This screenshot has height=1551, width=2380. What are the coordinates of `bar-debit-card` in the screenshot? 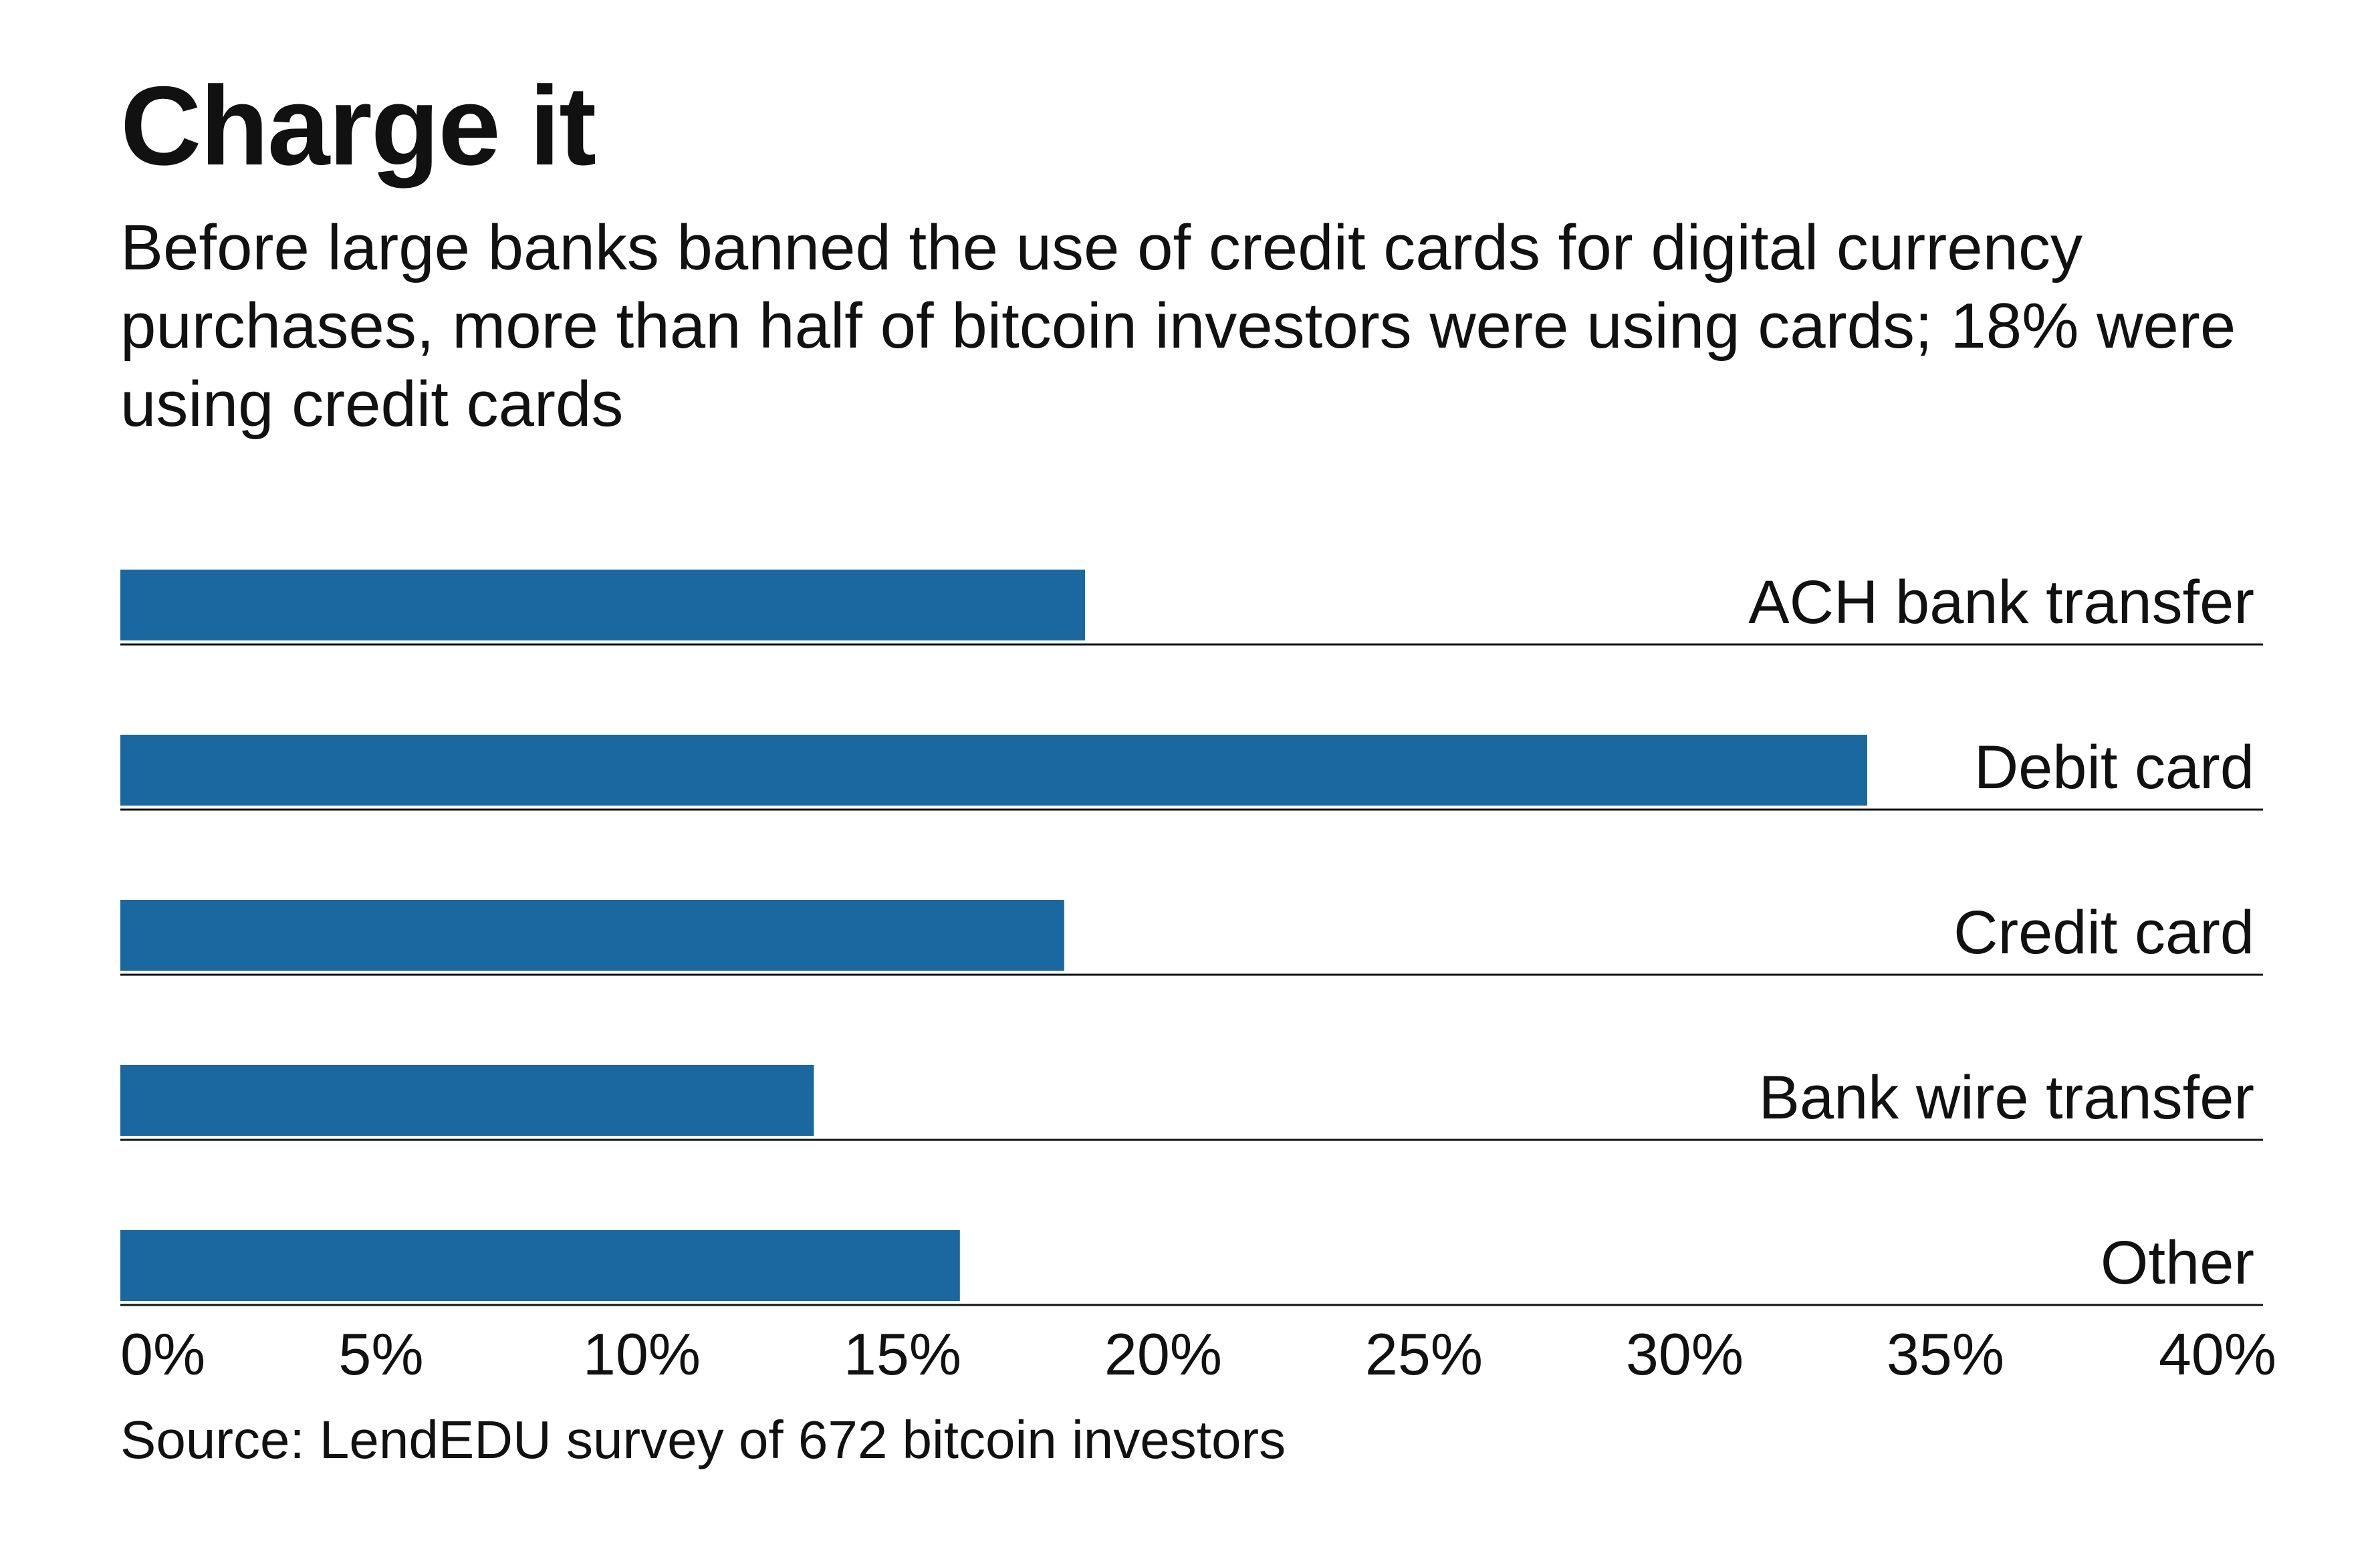 It's located at (993, 770).